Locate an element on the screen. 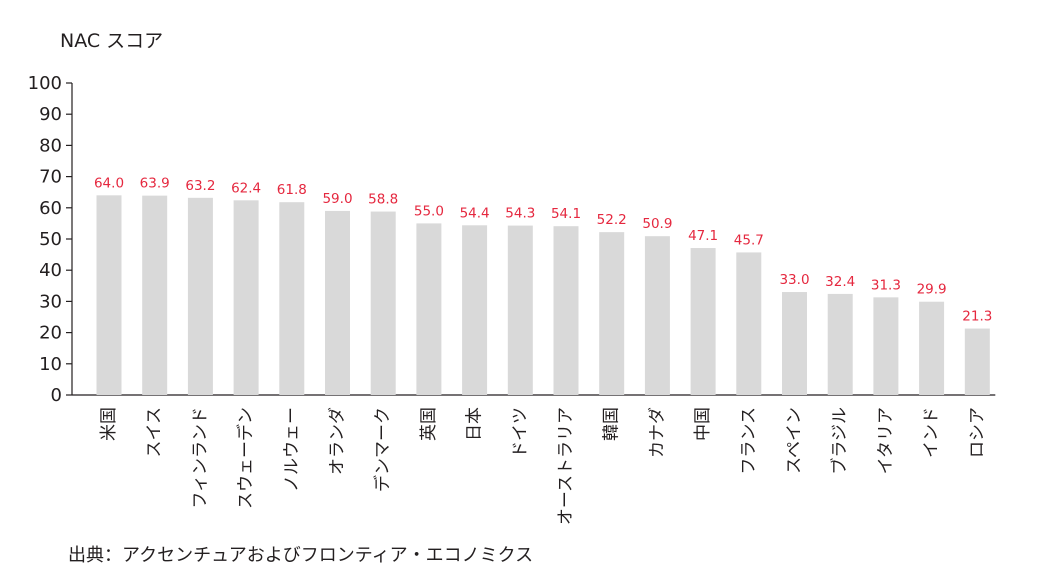  category-label: スペイン is located at coordinates (795, 440).